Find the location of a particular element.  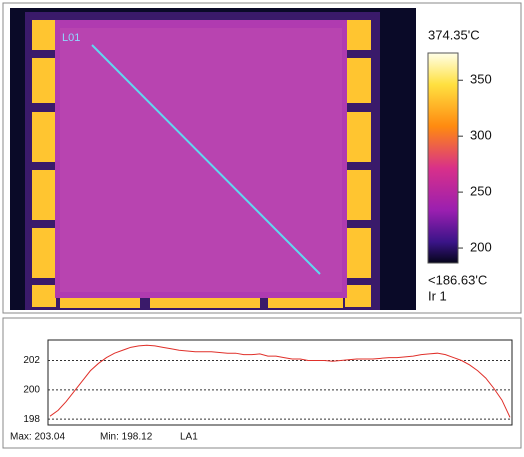

colorbar is located at coordinates (443, 158).